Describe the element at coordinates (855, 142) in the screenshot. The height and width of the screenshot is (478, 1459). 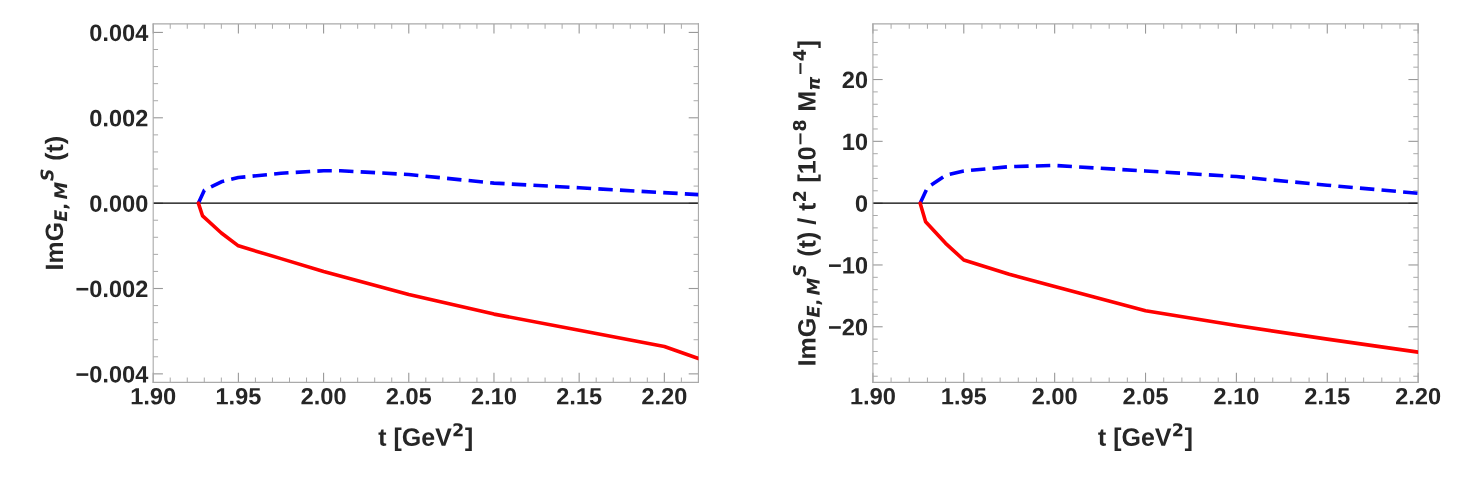
I see `y-tick-label: 10` at that location.